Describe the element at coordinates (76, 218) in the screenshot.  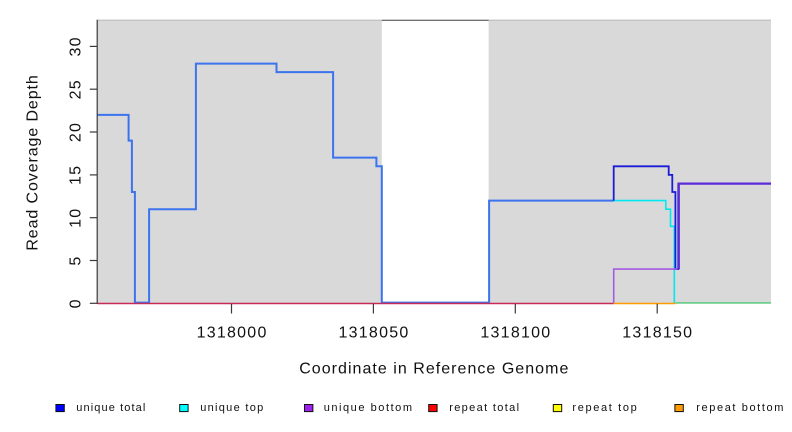
I see `svg-text: 10` at that location.